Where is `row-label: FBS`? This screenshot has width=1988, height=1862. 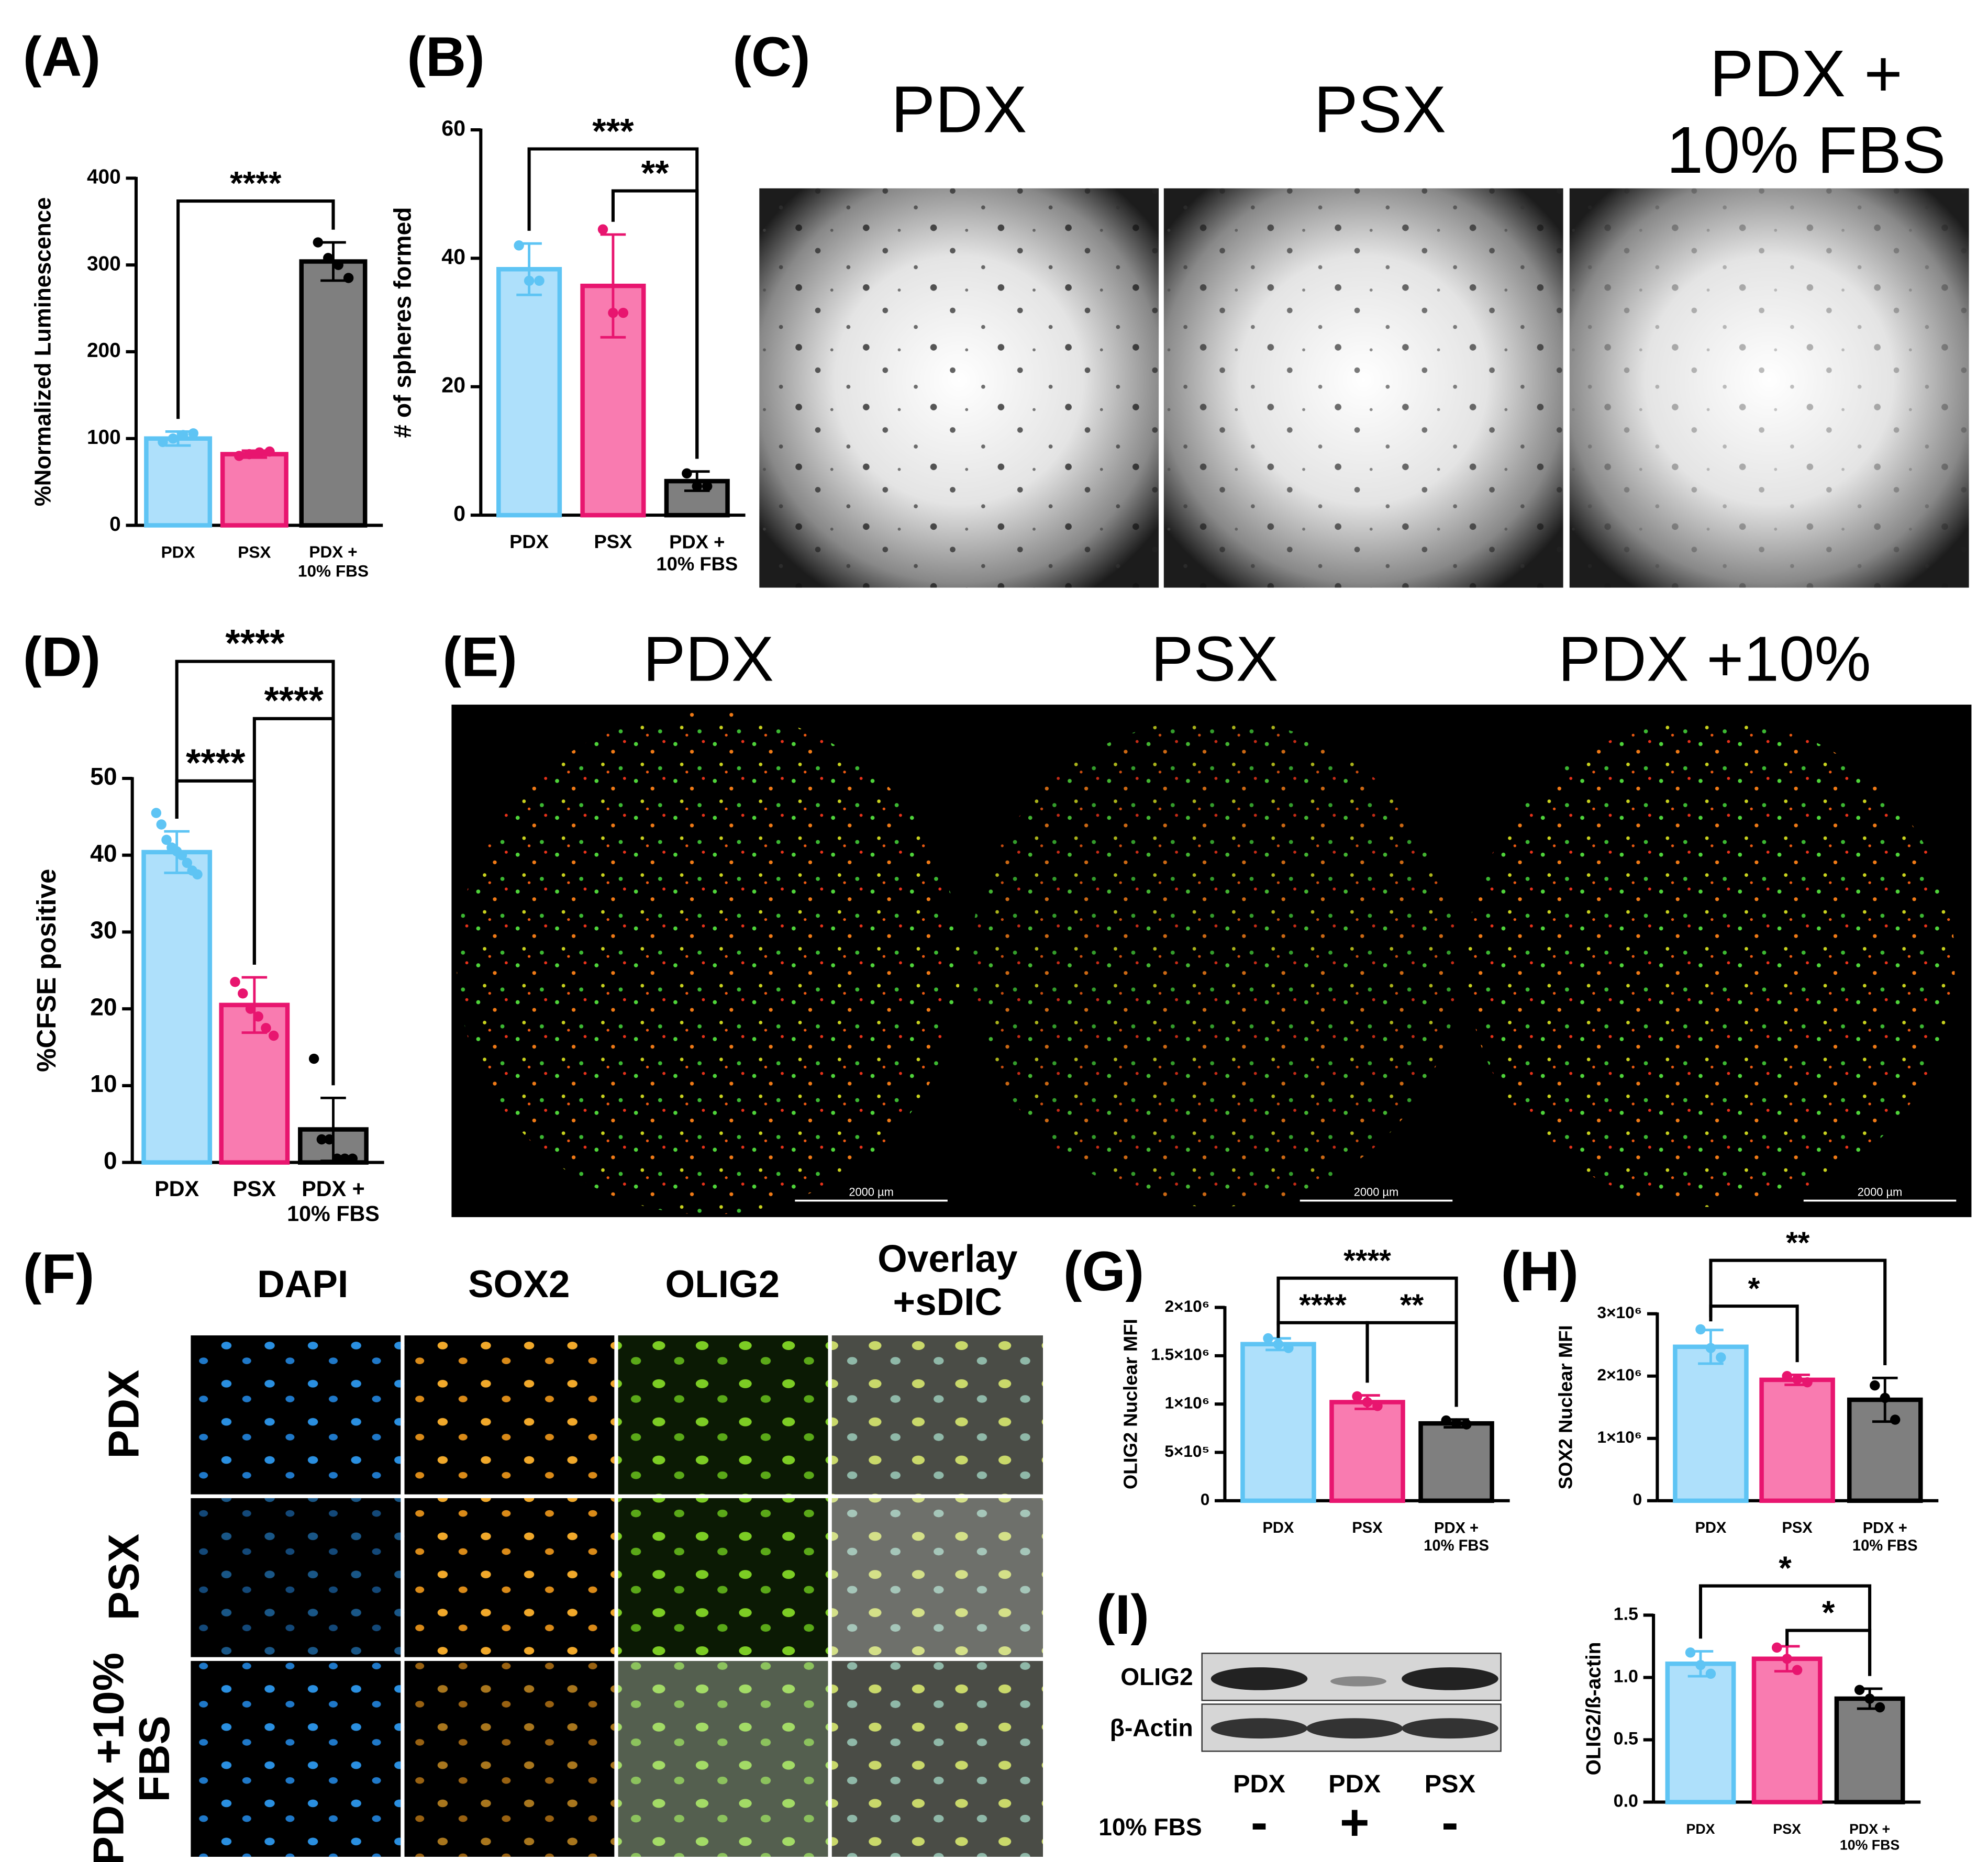
row-label: FBS is located at coordinates (154, 1758).